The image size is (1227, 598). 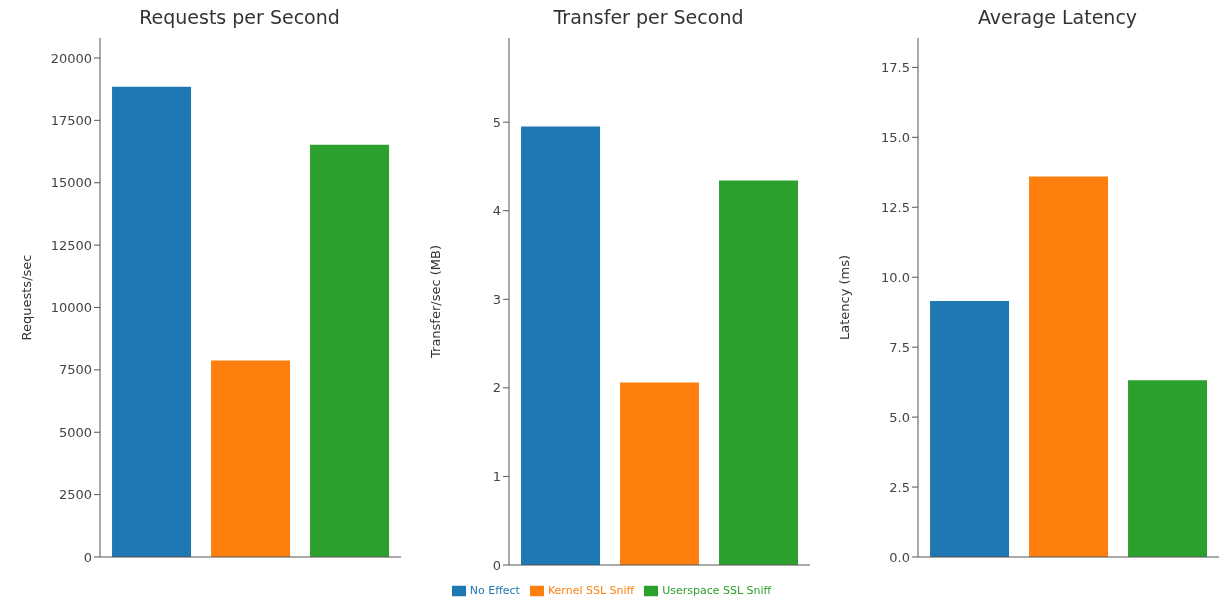 What do you see at coordinates (496, 122) in the screenshot?
I see `y-tick-label: 5` at bounding box center [496, 122].